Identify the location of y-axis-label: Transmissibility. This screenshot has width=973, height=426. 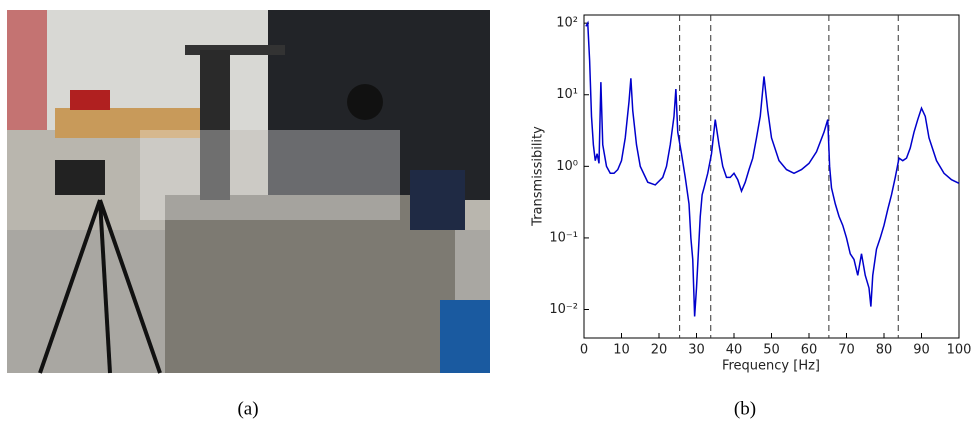
(538, 176).